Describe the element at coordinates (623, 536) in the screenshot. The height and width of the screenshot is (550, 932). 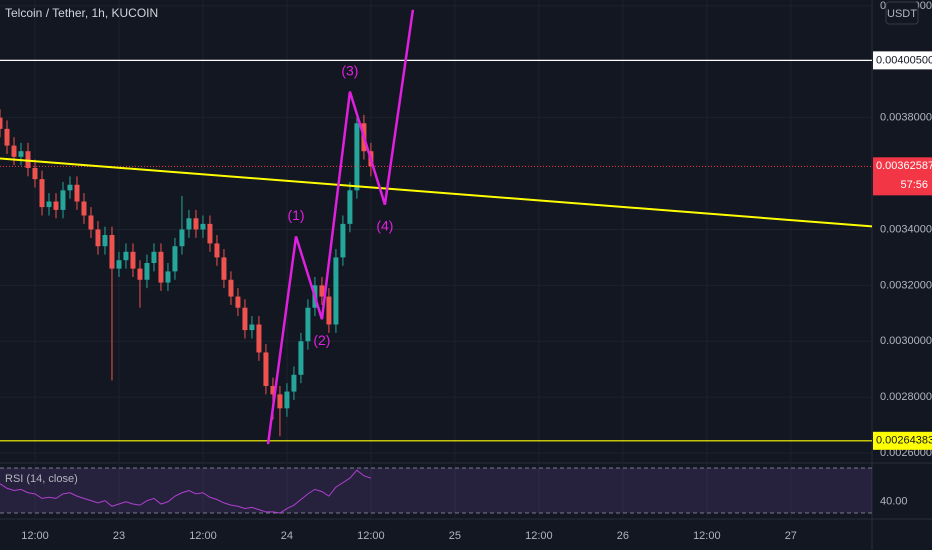
I see `x-tick-label: 26` at that location.